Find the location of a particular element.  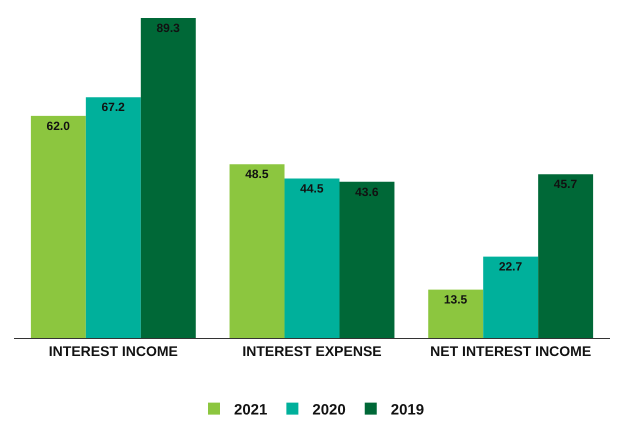

data-label: 43.6 is located at coordinates (367, 191).